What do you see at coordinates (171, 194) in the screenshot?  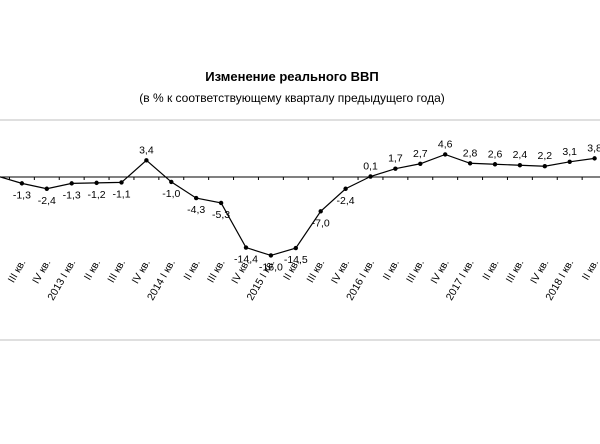 I see `data-label: -1,0` at bounding box center [171, 194].